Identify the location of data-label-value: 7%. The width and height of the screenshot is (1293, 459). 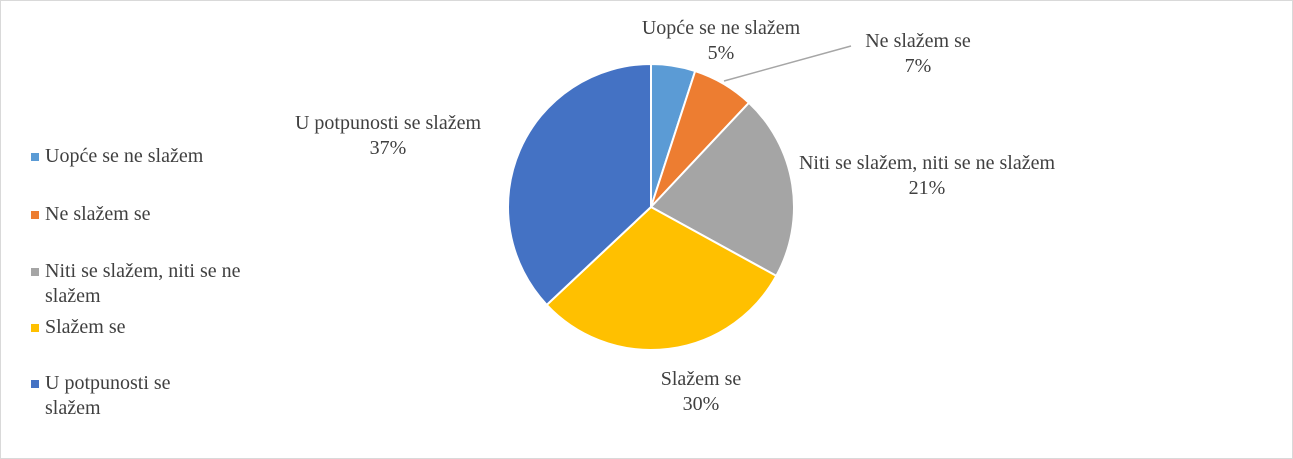
(918, 66).